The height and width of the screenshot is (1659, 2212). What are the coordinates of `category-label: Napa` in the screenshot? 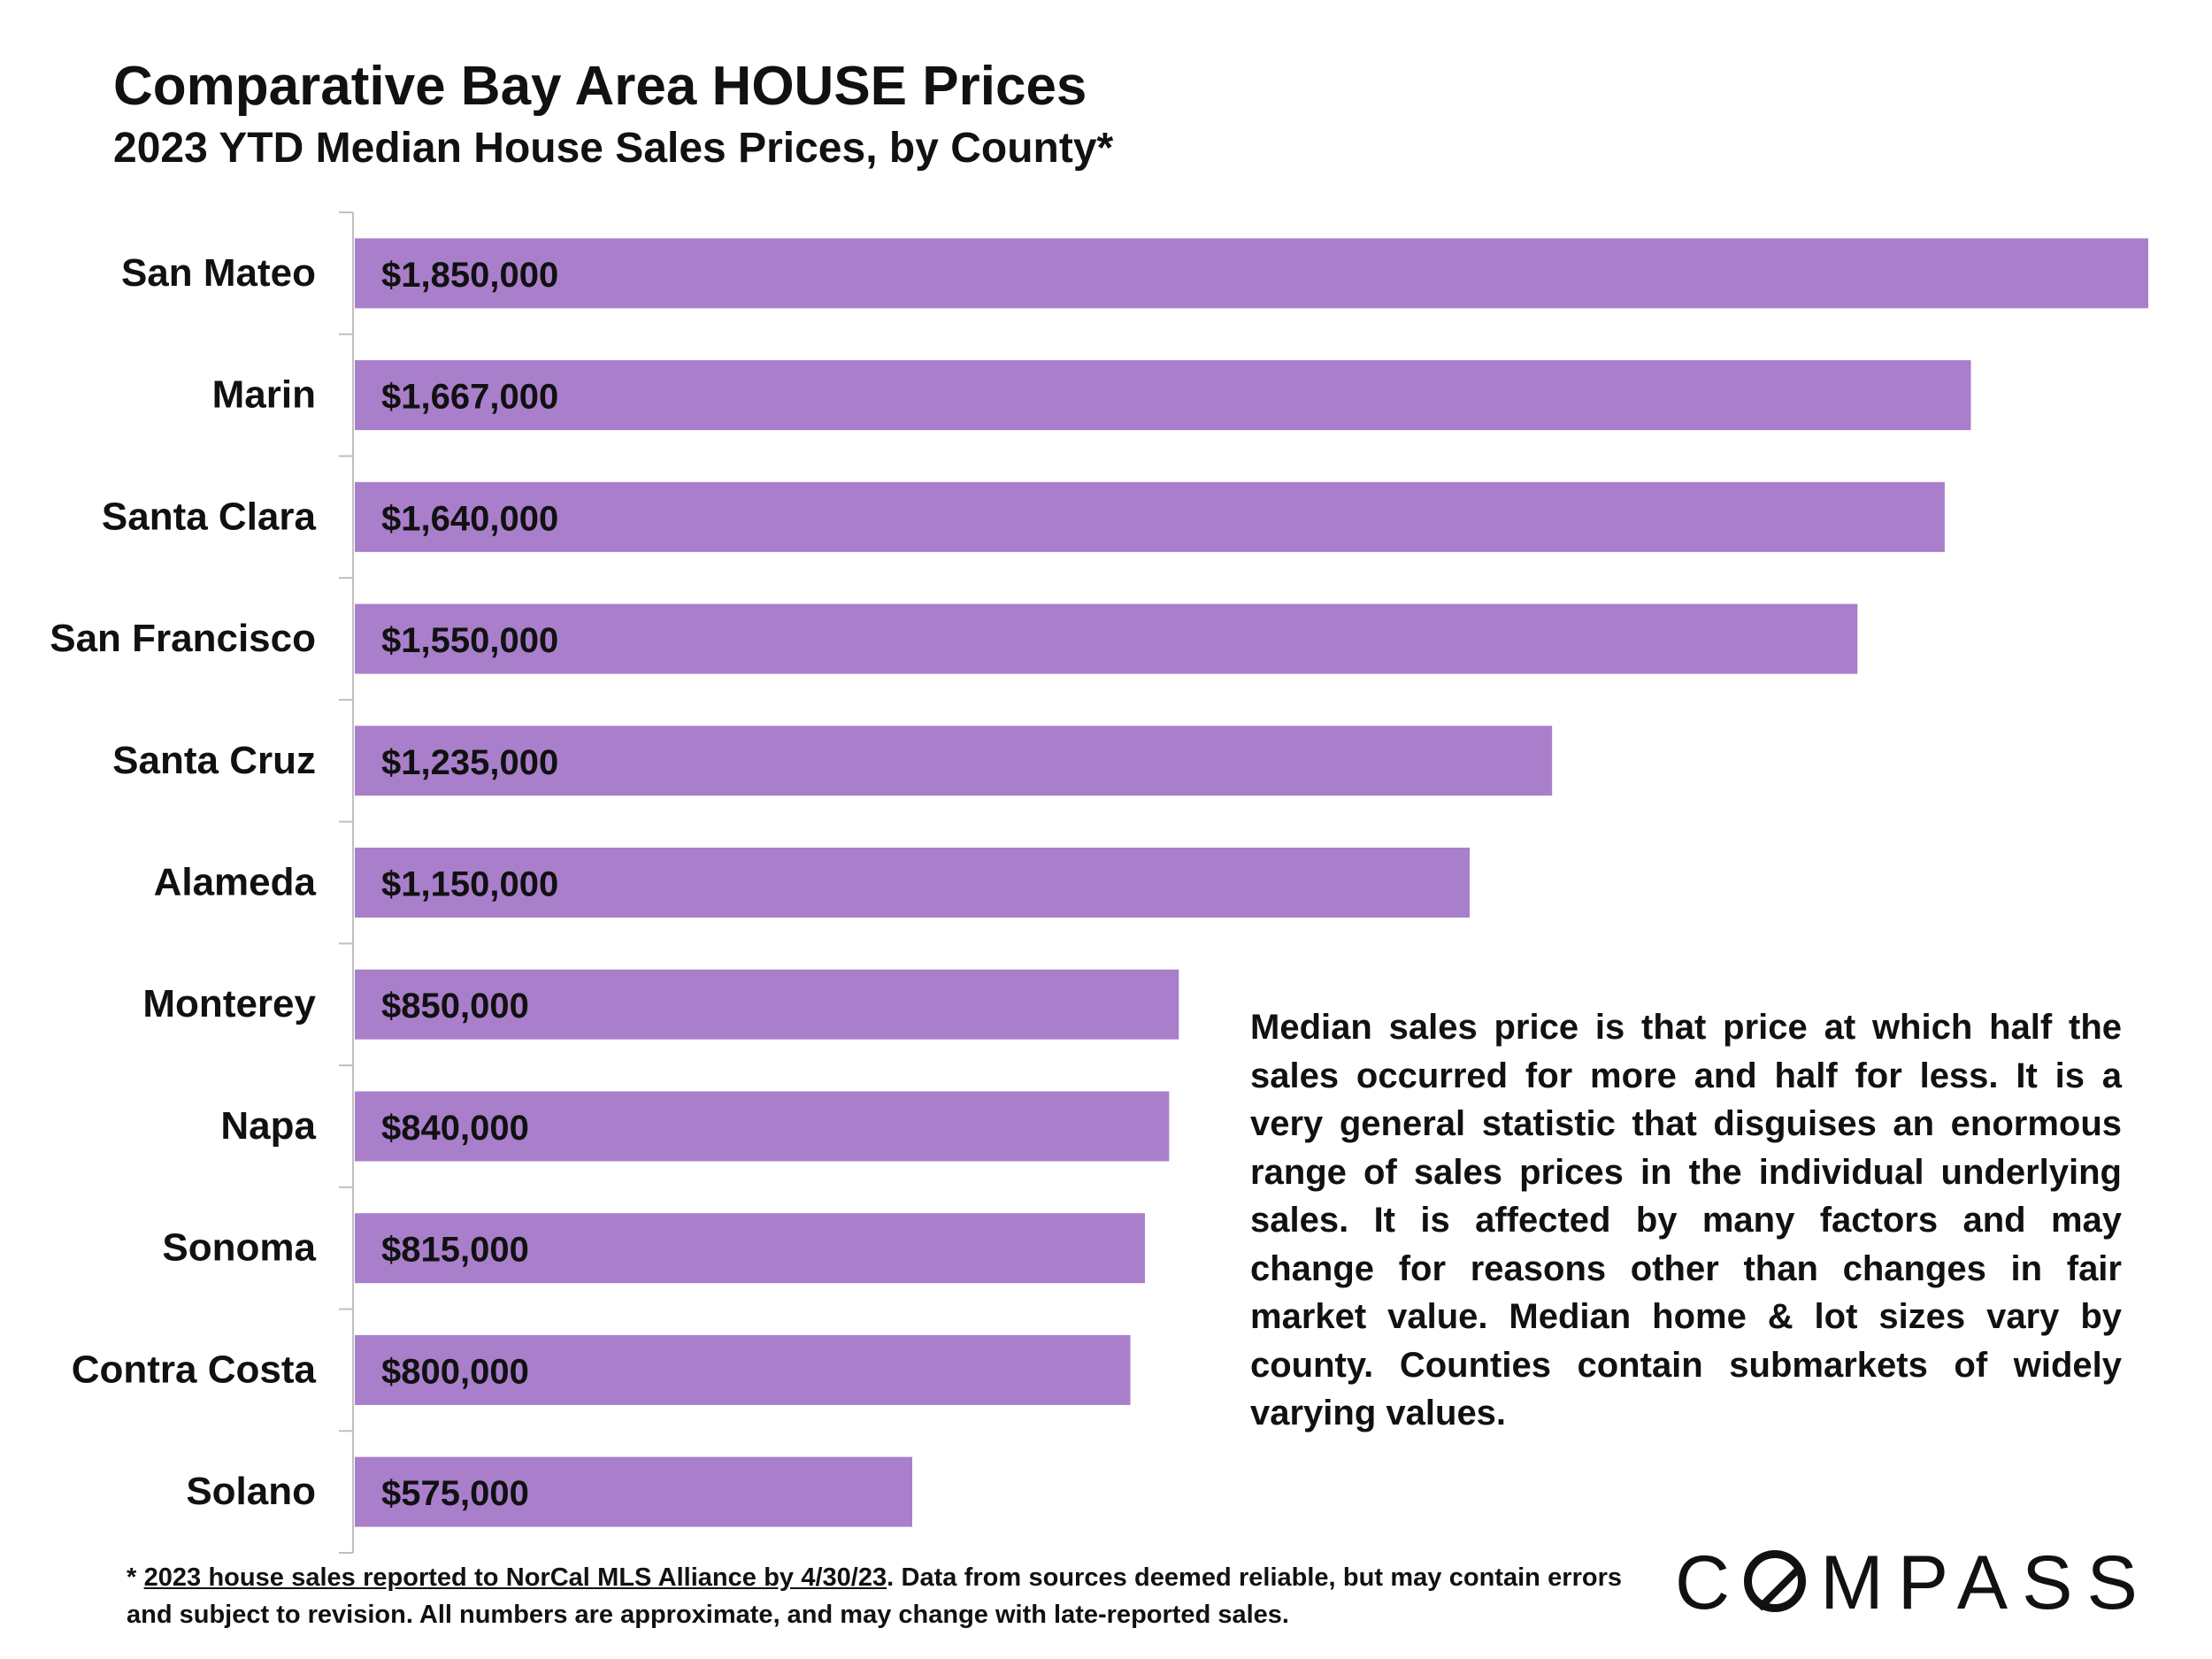 It's located at (268, 1126).